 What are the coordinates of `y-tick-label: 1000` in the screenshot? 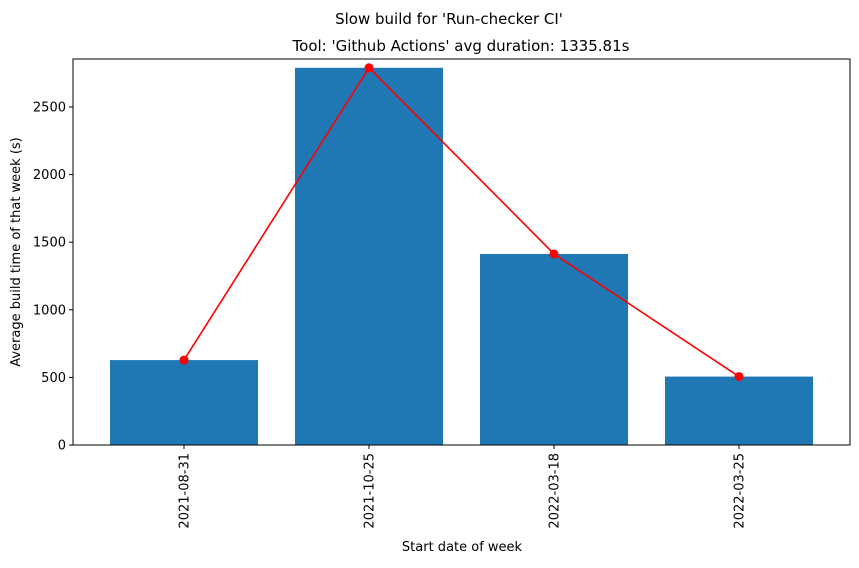 It's located at (49, 310).